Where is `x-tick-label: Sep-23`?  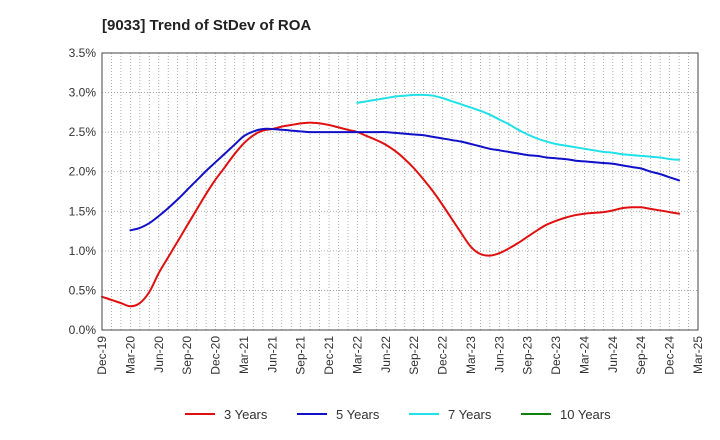
x-tick-label: Sep-23 is located at coordinates (528, 355).